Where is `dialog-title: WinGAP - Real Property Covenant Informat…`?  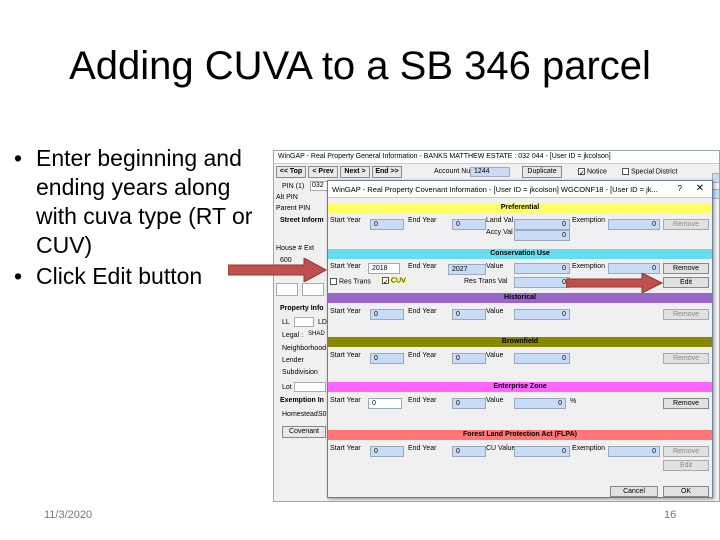
dialog-title: WinGAP - Real Property Covenant Informat… is located at coordinates (495, 189).